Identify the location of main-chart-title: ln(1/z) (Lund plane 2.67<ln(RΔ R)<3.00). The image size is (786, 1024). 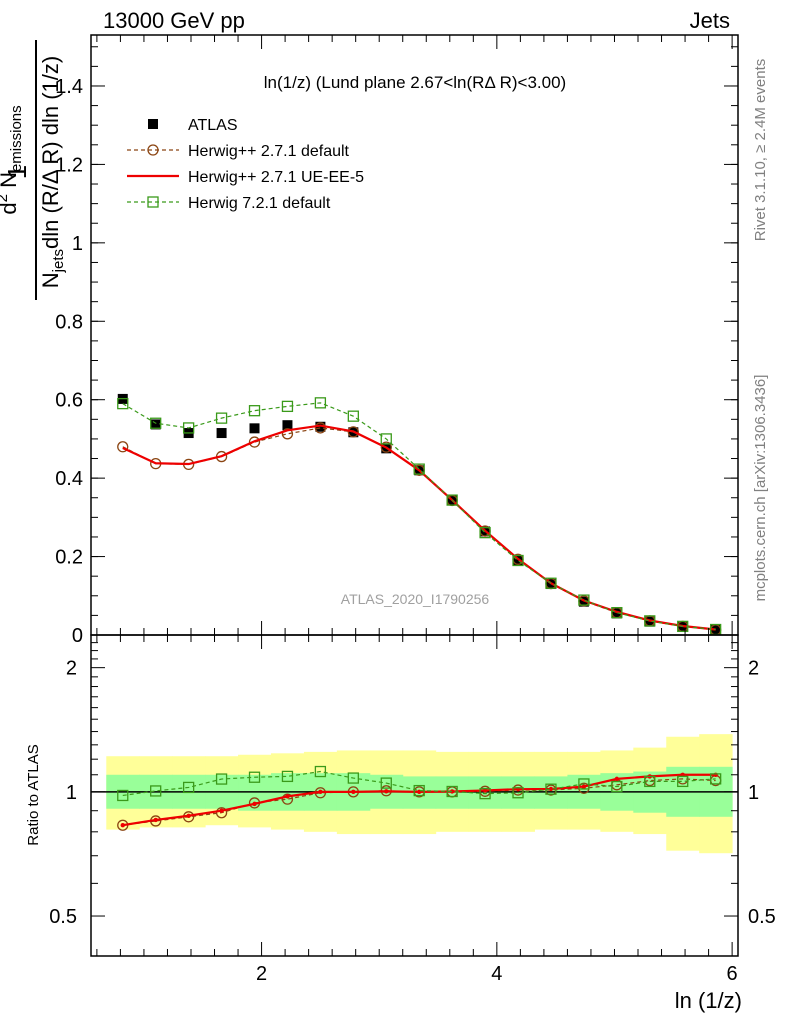
(415, 82).